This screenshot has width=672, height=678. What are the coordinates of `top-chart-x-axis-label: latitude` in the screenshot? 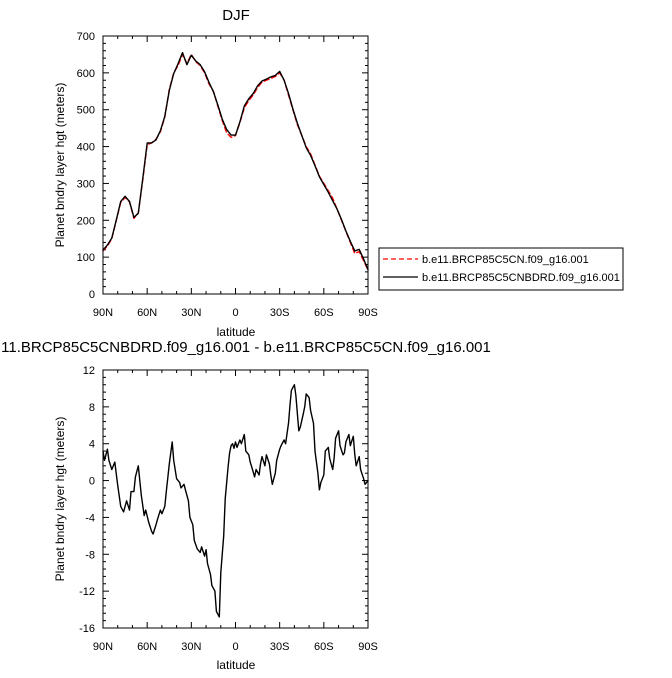 It's located at (236, 332).